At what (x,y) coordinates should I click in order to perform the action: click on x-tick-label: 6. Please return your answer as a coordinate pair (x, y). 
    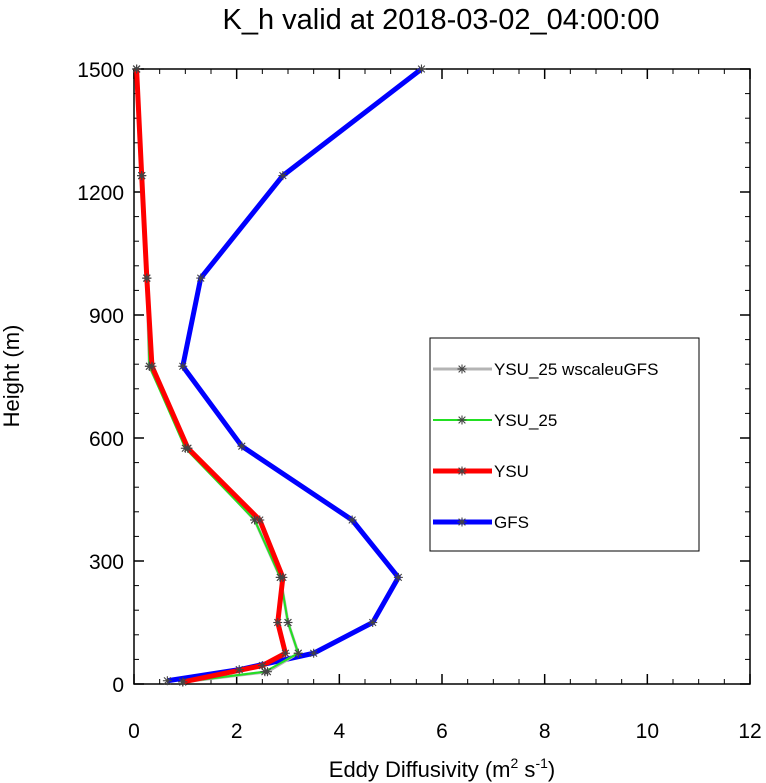
    Looking at the image, I should click on (442, 731).